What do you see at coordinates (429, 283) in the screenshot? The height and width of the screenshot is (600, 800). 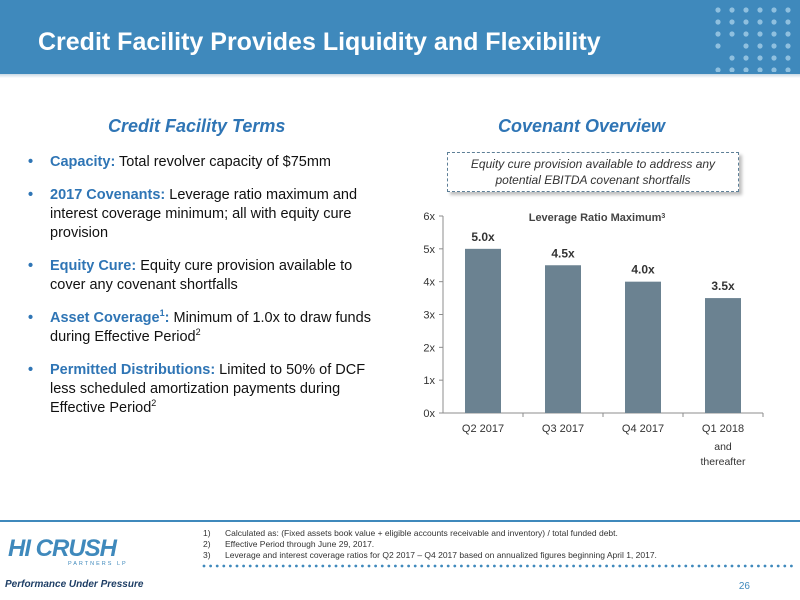 I see `y-tick-label: 4x` at bounding box center [429, 283].